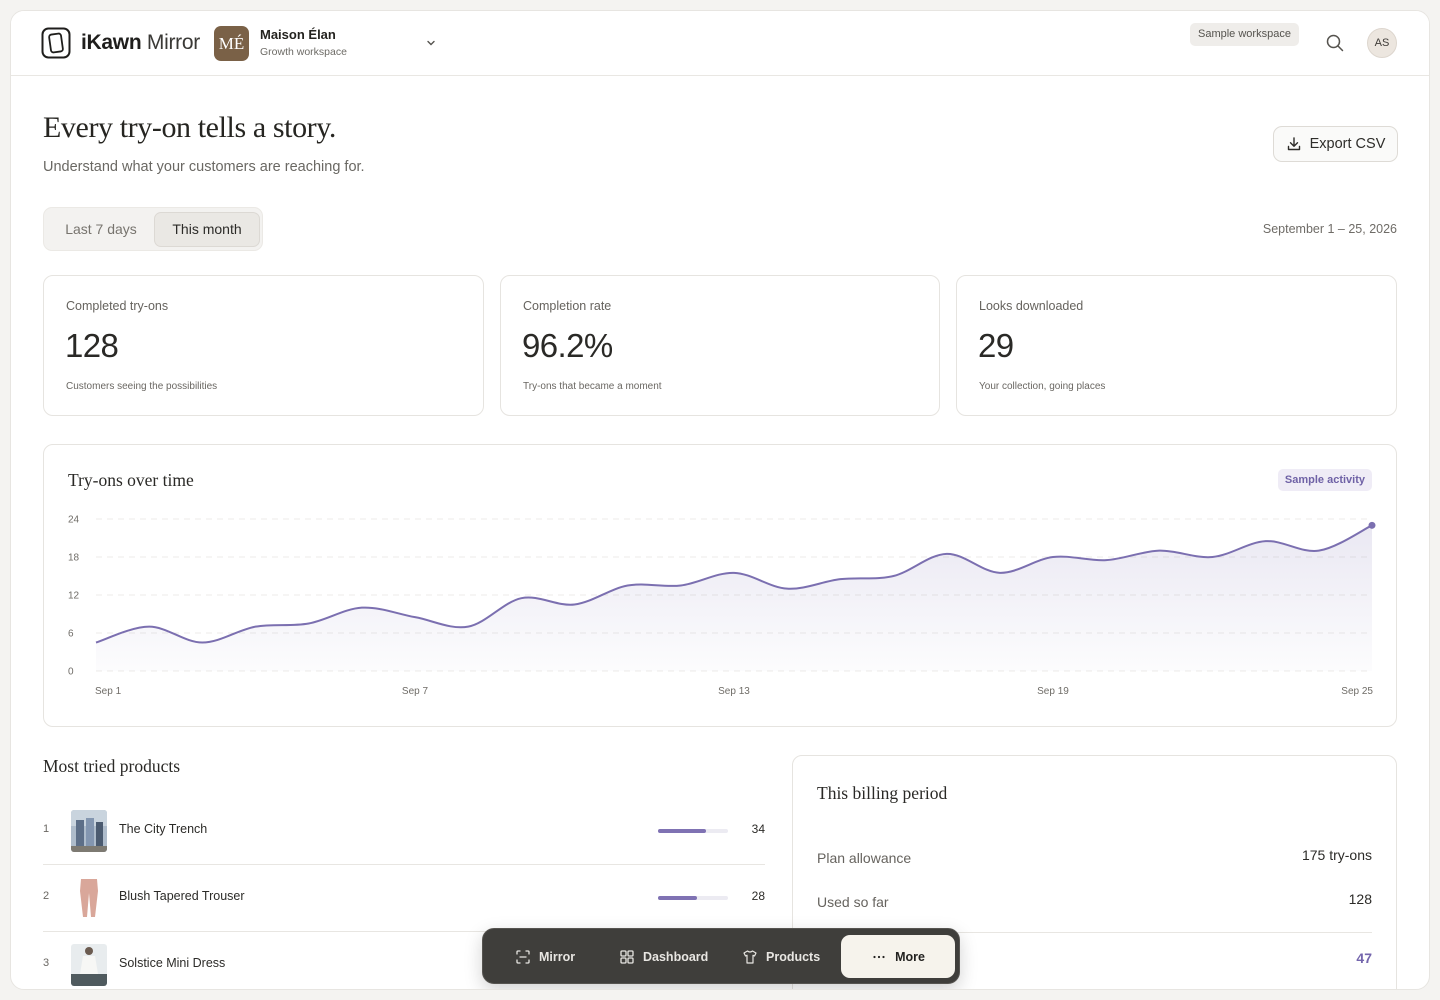 Image resolution: width=1440 pixels, height=1000 pixels. What do you see at coordinates (74, 558) in the screenshot?
I see `y-tick-label: 18` at bounding box center [74, 558].